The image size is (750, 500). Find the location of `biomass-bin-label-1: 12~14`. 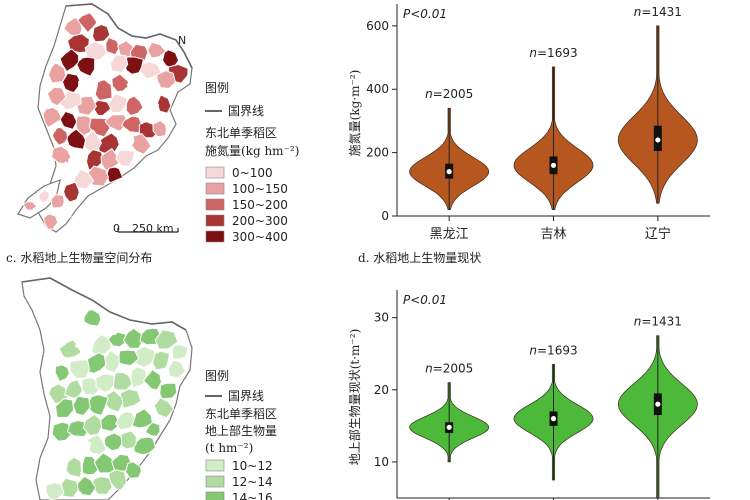

biomass-bin-label-1: 12~14 is located at coordinates (252, 482).